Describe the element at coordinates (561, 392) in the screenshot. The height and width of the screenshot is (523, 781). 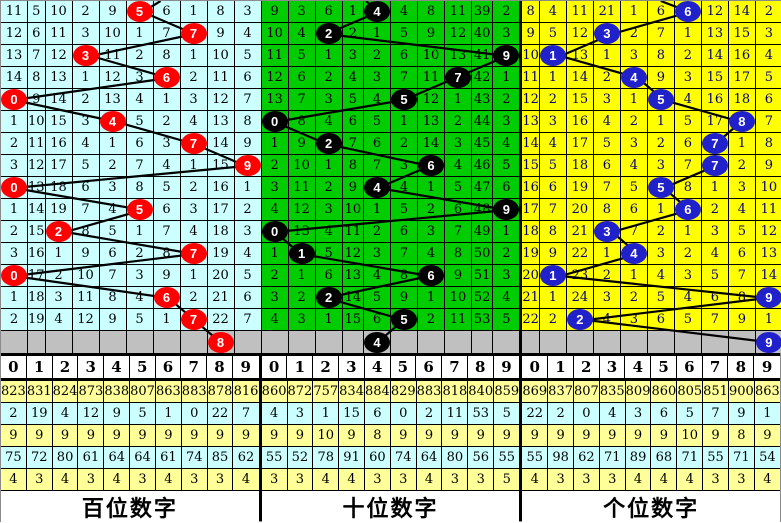
I see `stats-cell: 837` at that location.